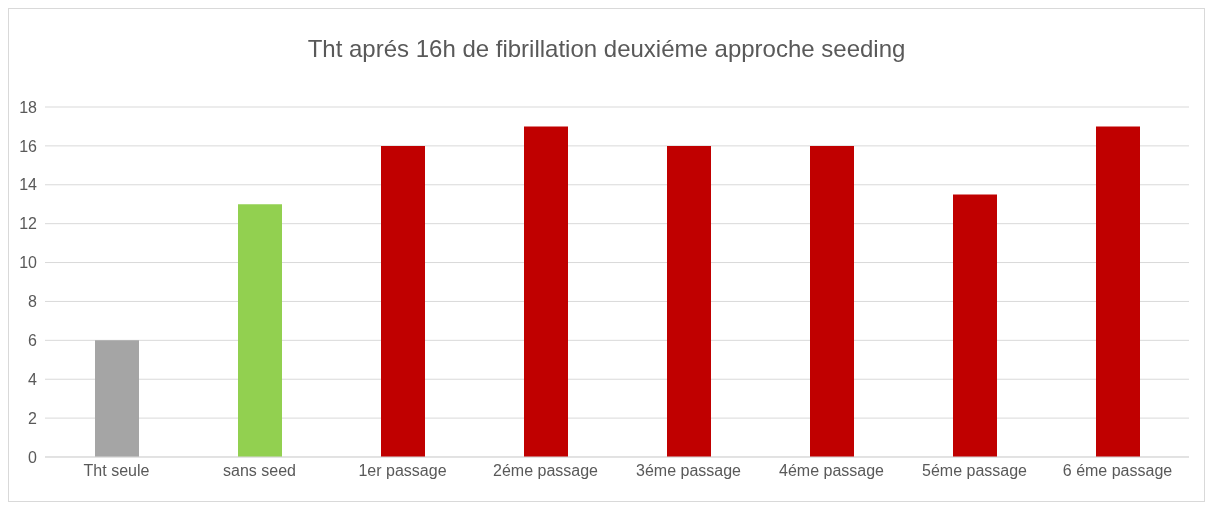 The height and width of the screenshot is (510, 1213). What do you see at coordinates (33, 418) in the screenshot?
I see `y-tick-label: 2` at bounding box center [33, 418].